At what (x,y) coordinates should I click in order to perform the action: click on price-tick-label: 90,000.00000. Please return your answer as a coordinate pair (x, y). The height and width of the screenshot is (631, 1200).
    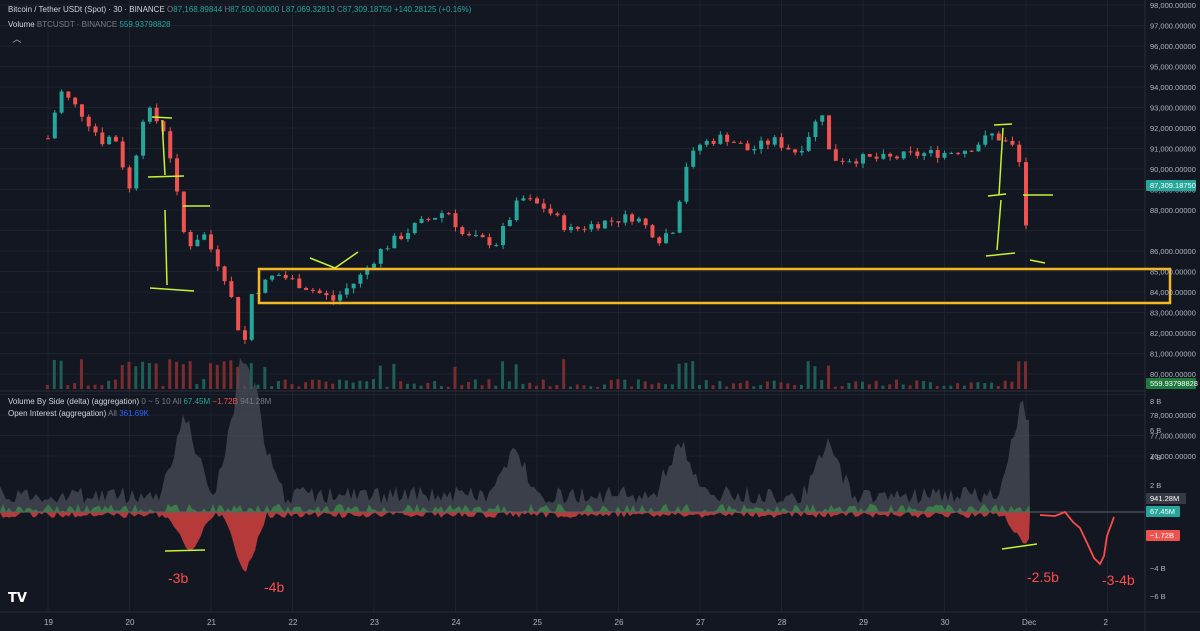
    Looking at the image, I should click on (1173, 169).